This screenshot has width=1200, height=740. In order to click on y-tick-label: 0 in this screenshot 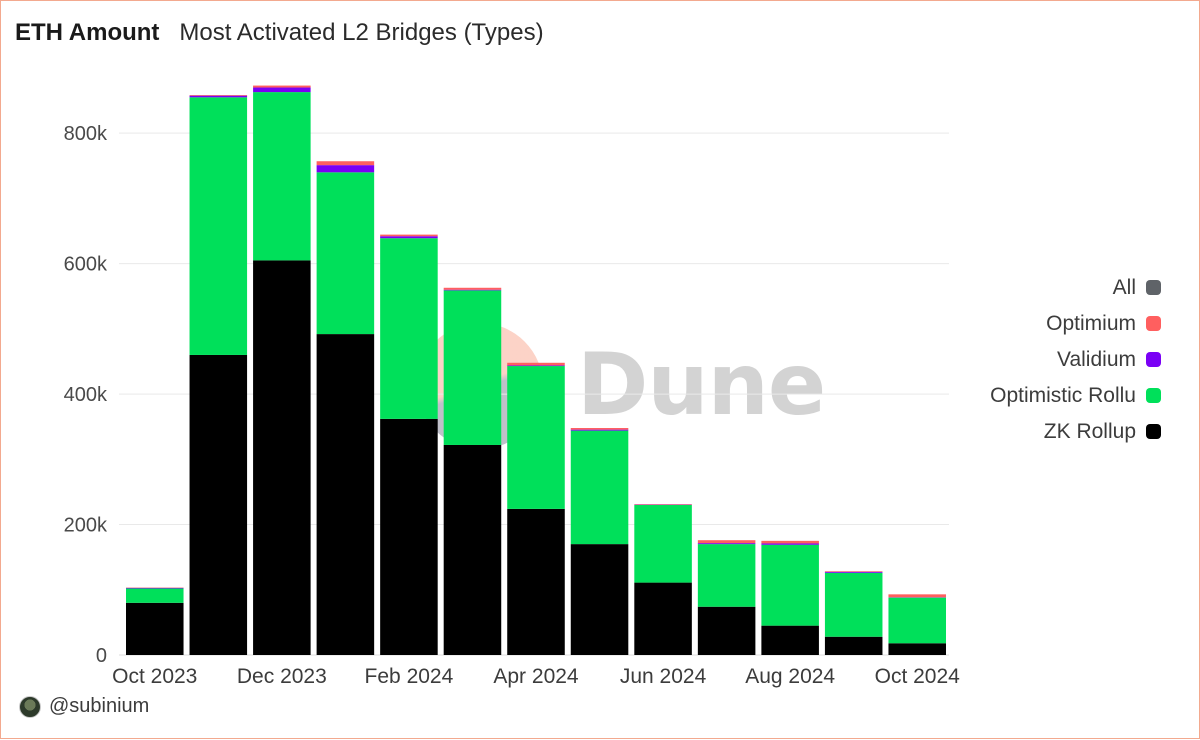, I will do `click(101, 656)`.